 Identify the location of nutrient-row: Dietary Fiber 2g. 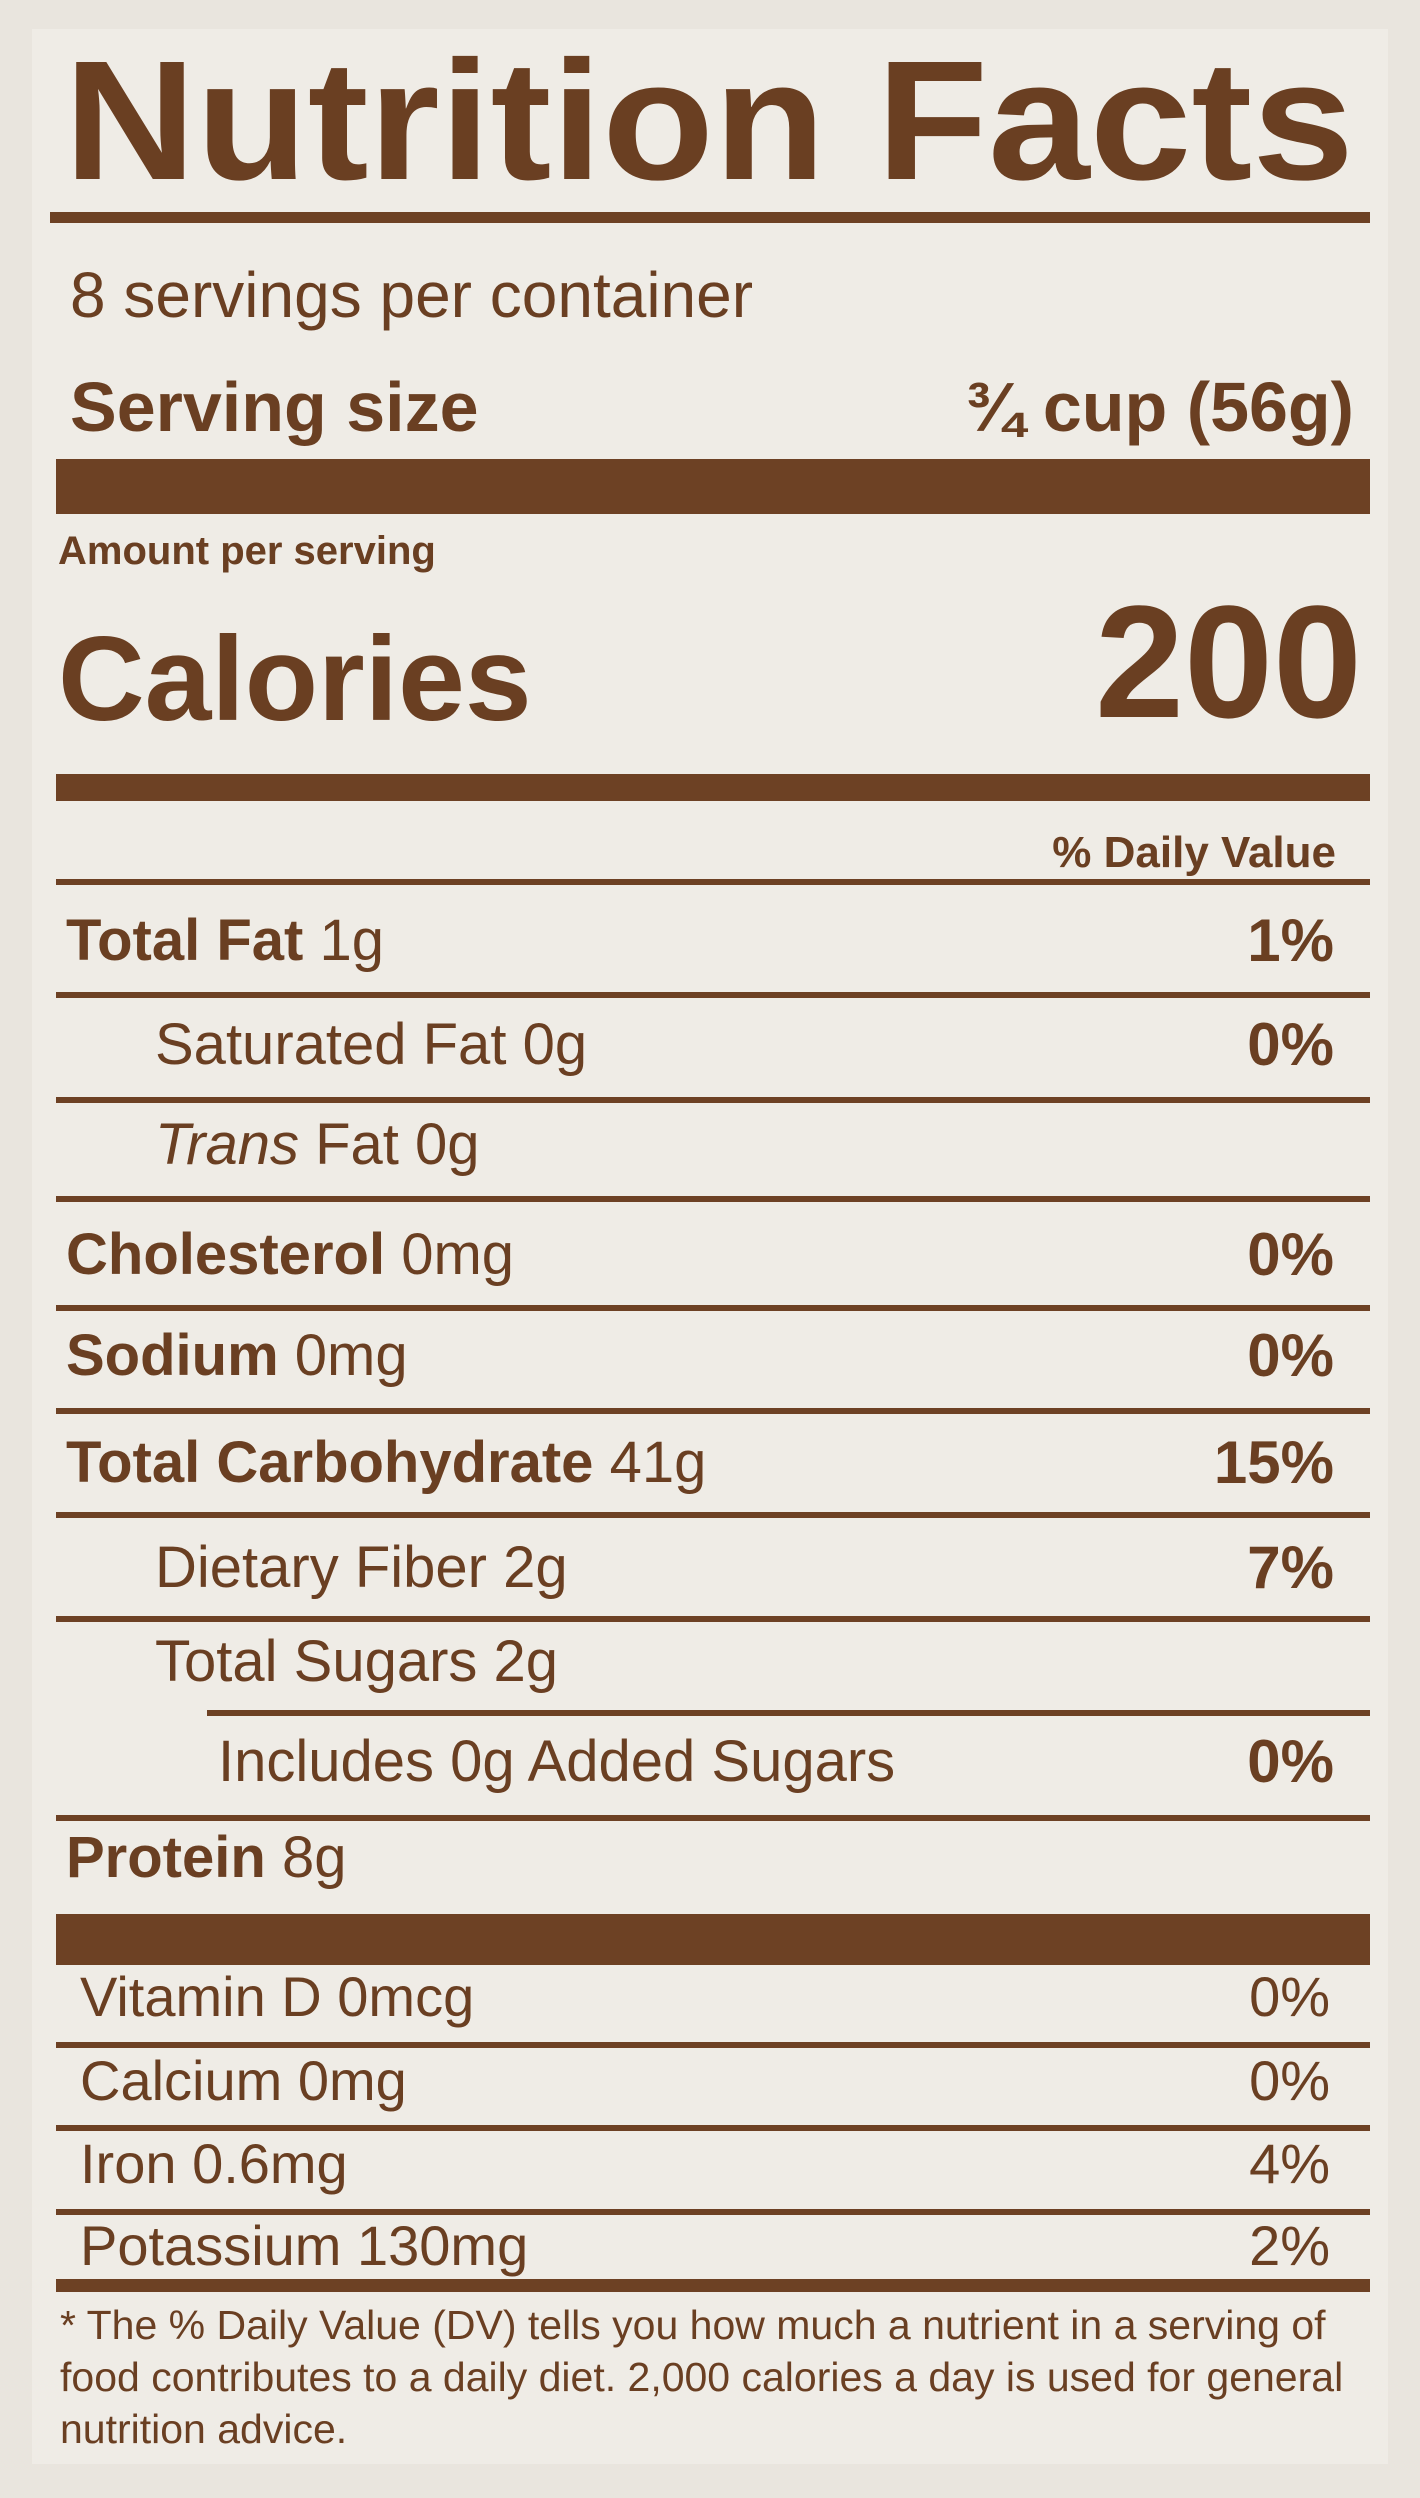
(361, 1568).